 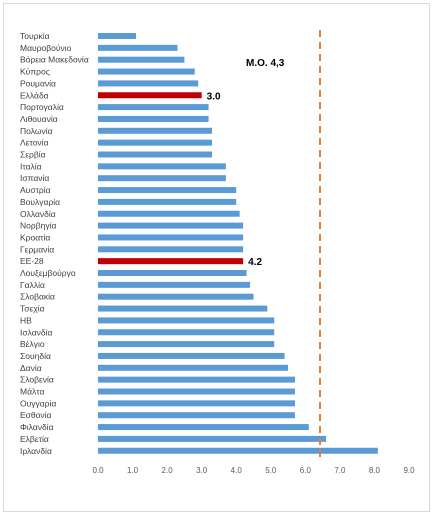 I want to click on category-label: Ιταλία, so click(x=31, y=166).